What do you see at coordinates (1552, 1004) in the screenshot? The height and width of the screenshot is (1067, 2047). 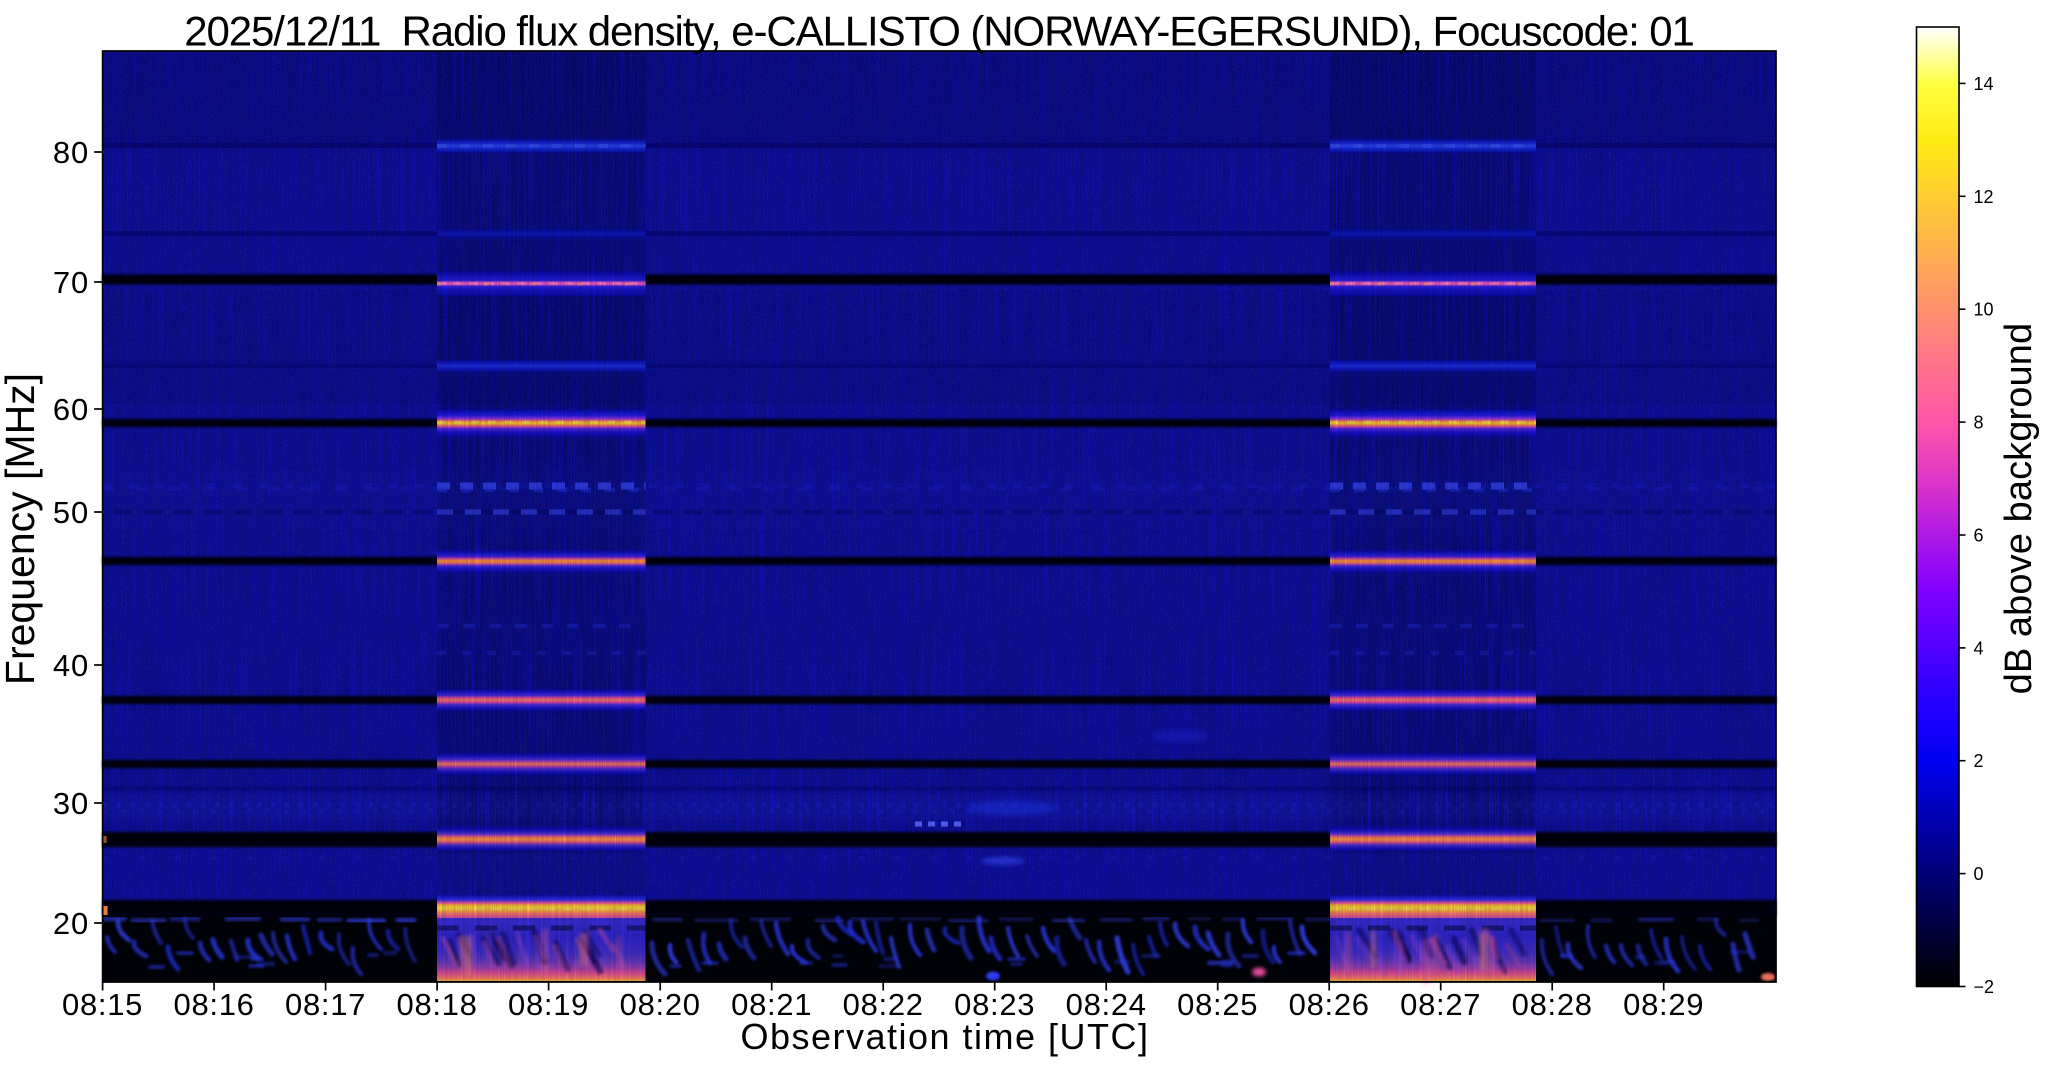 I see `svg-text: 08:28` at bounding box center [1552, 1004].